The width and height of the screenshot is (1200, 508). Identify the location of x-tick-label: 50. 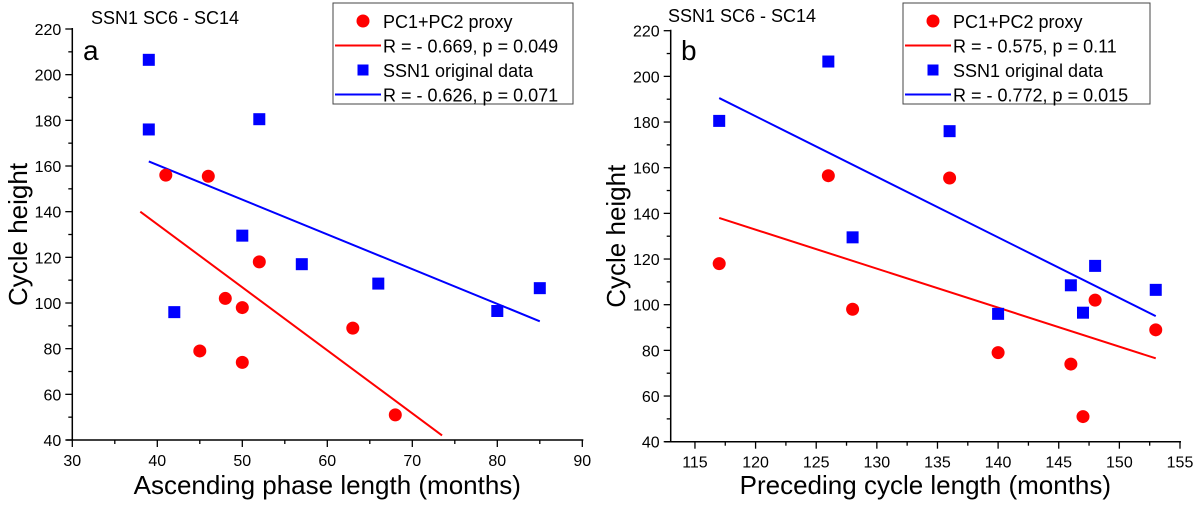
(242, 461).